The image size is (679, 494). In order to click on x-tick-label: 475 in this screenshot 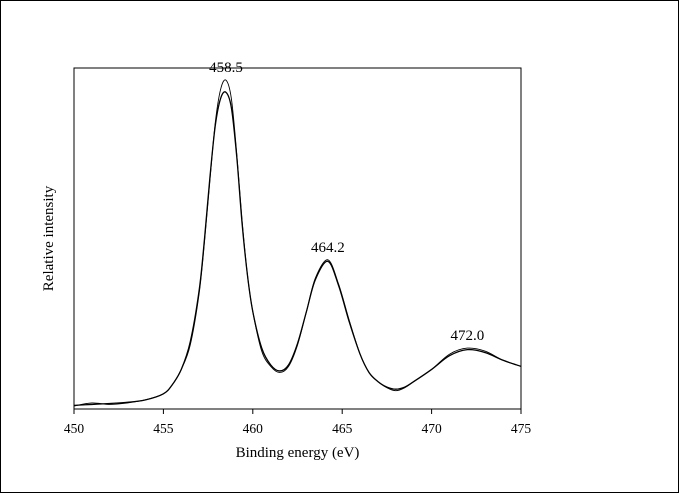, I will do `click(521, 428)`.